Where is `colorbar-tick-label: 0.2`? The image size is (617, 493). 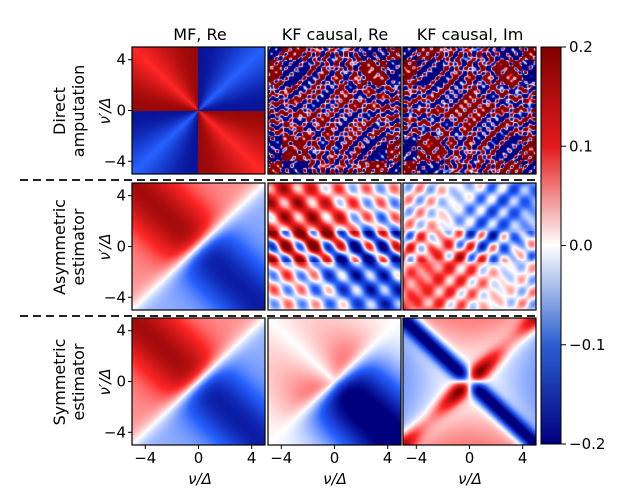
colorbar-tick-label: 0.2 is located at coordinates (581, 47).